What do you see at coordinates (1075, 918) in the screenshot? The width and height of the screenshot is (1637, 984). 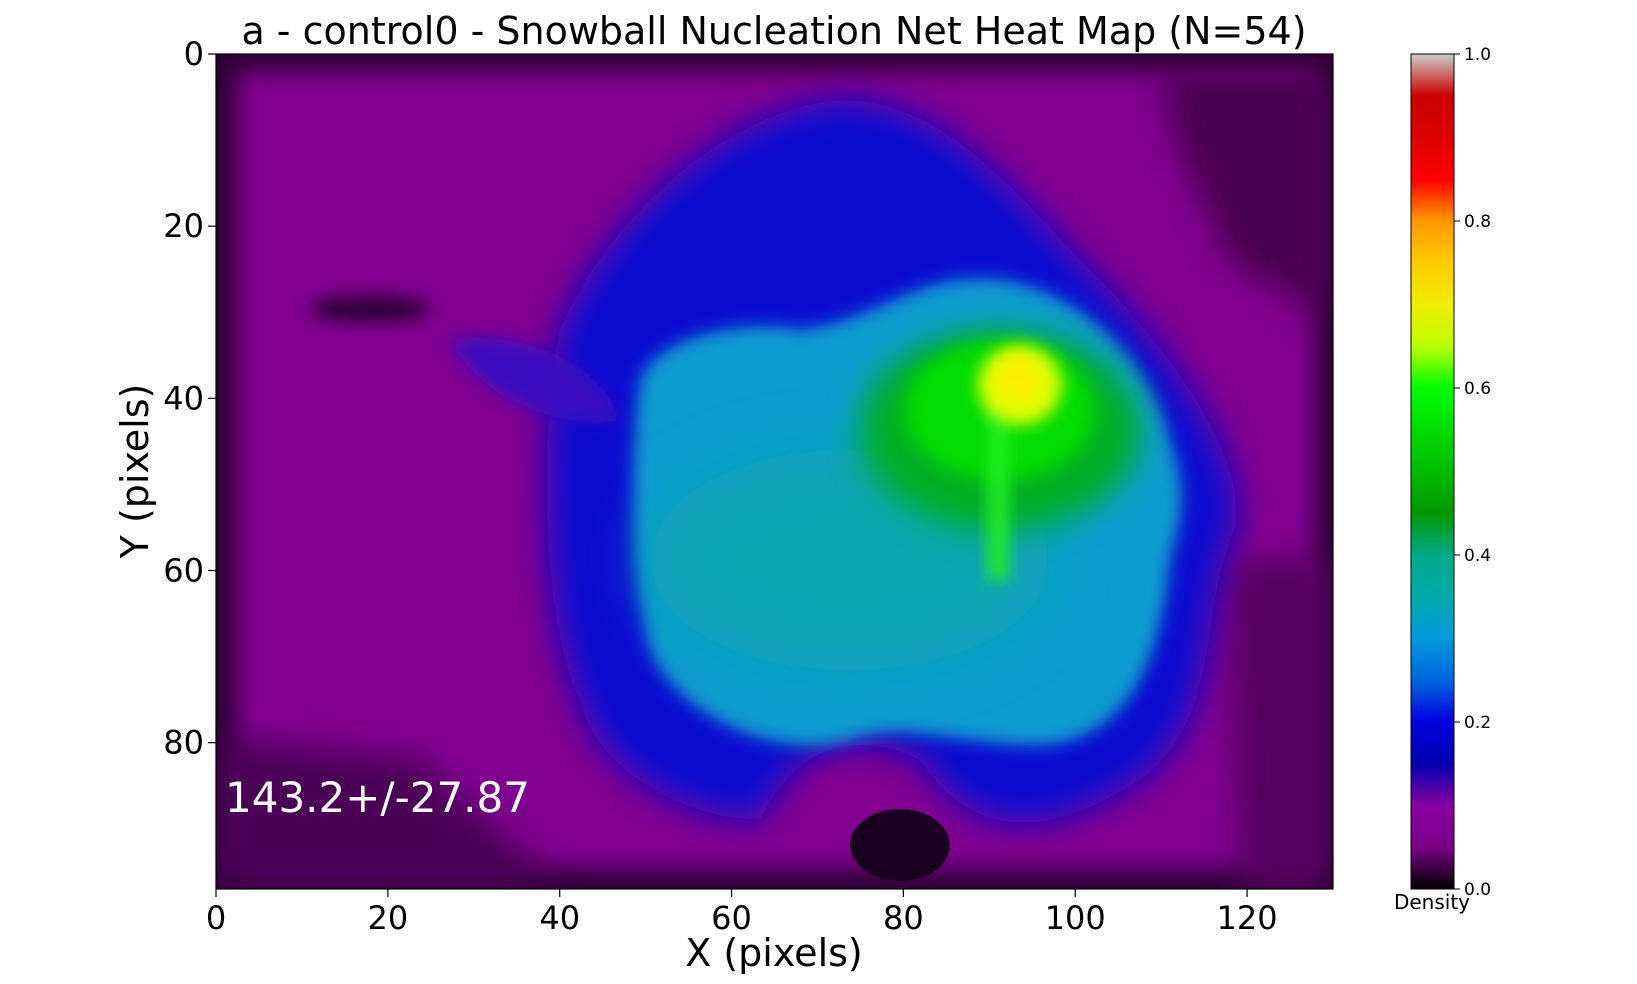 I see `x-tick-label: 100` at bounding box center [1075, 918].